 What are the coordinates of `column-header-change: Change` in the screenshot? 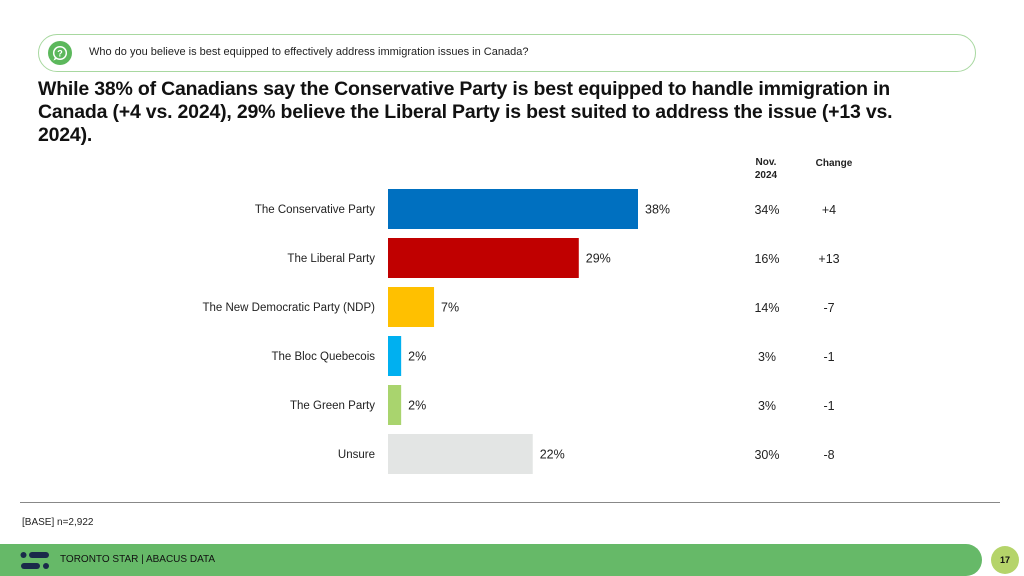 It's located at (834, 163).